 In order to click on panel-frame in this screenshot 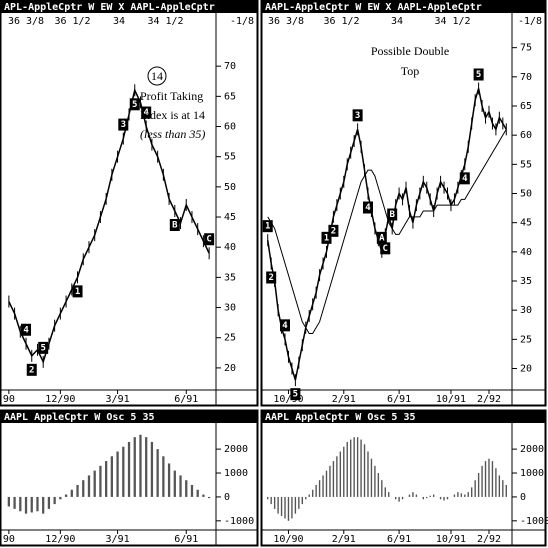, I will do `click(403, 478)`.